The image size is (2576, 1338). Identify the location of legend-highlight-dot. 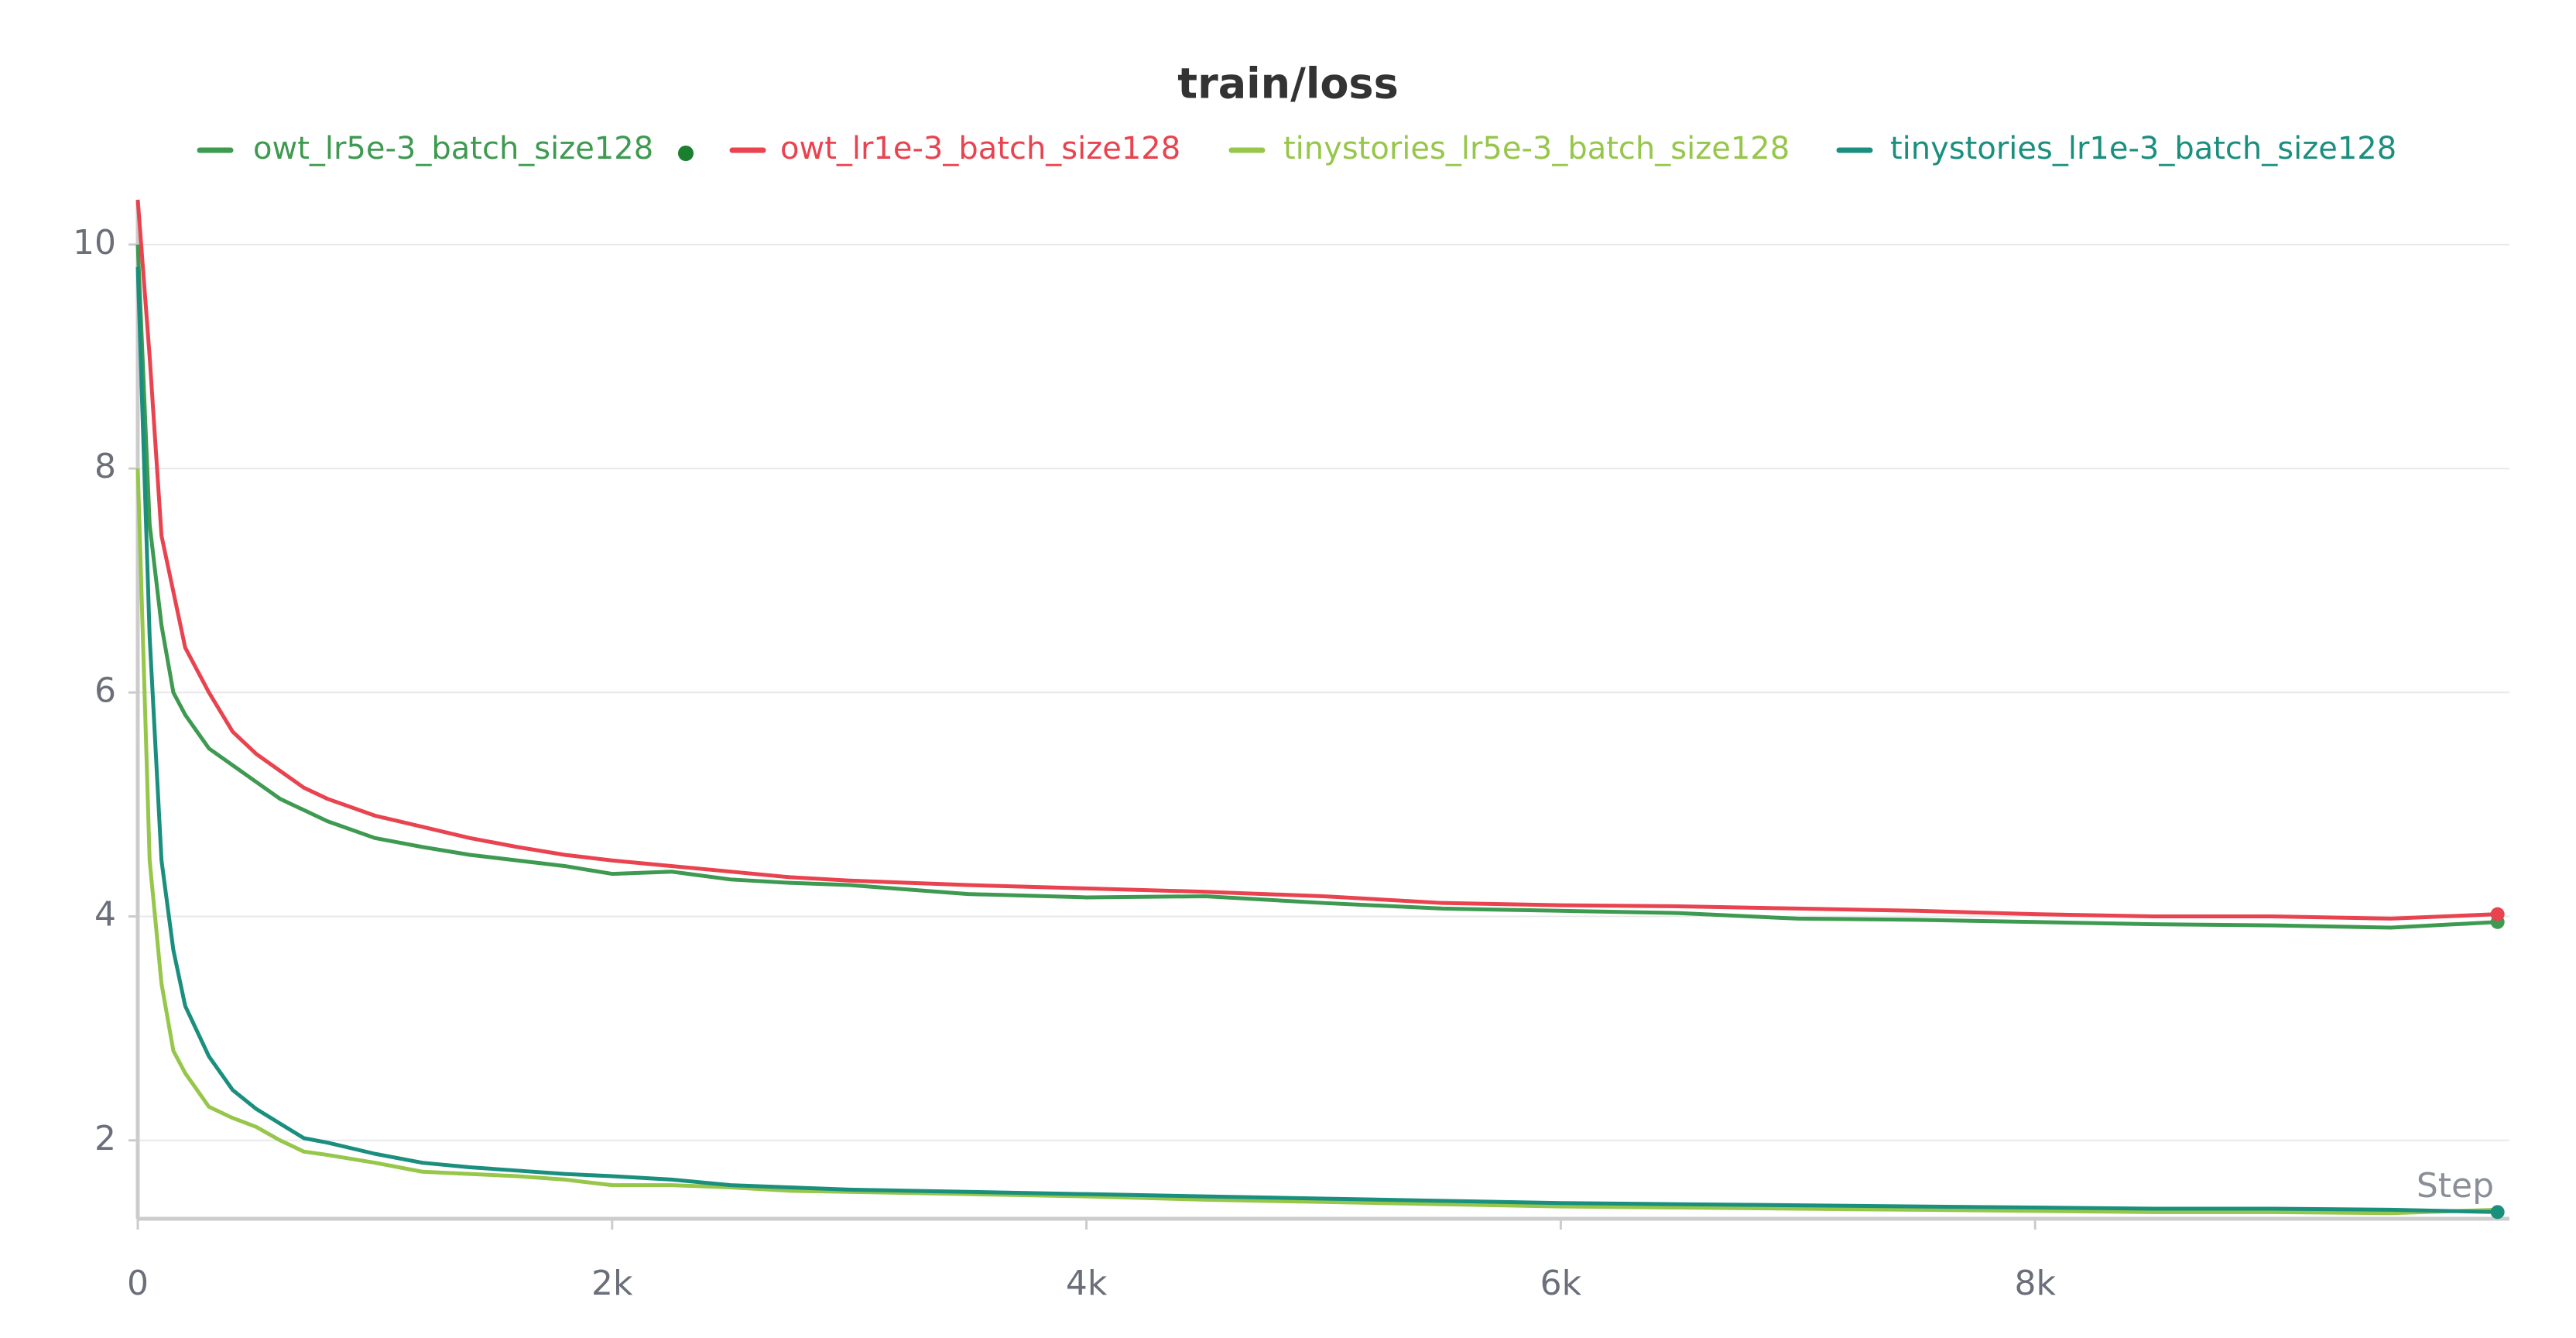
(686, 153).